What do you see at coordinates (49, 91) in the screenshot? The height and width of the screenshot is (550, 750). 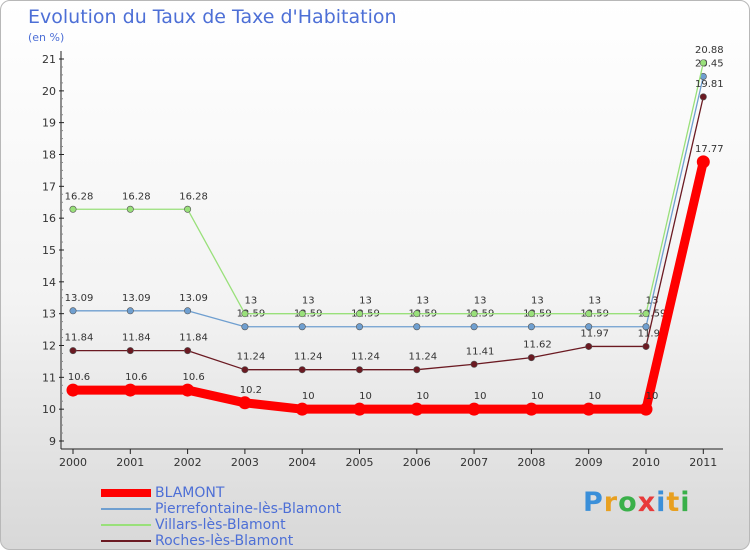 I see `y-tick-label: 20` at bounding box center [49, 91].